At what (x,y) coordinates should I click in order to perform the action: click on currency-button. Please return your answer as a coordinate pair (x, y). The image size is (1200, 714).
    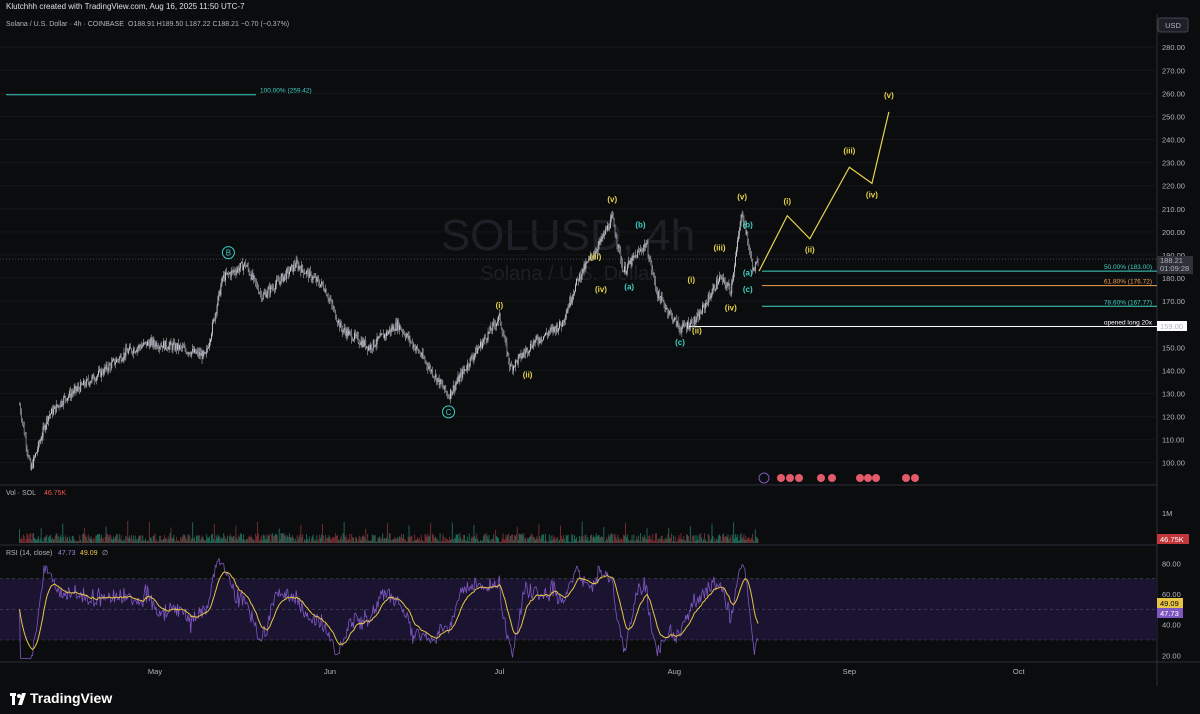
    Looking at the image, I should click on (1173, 25).